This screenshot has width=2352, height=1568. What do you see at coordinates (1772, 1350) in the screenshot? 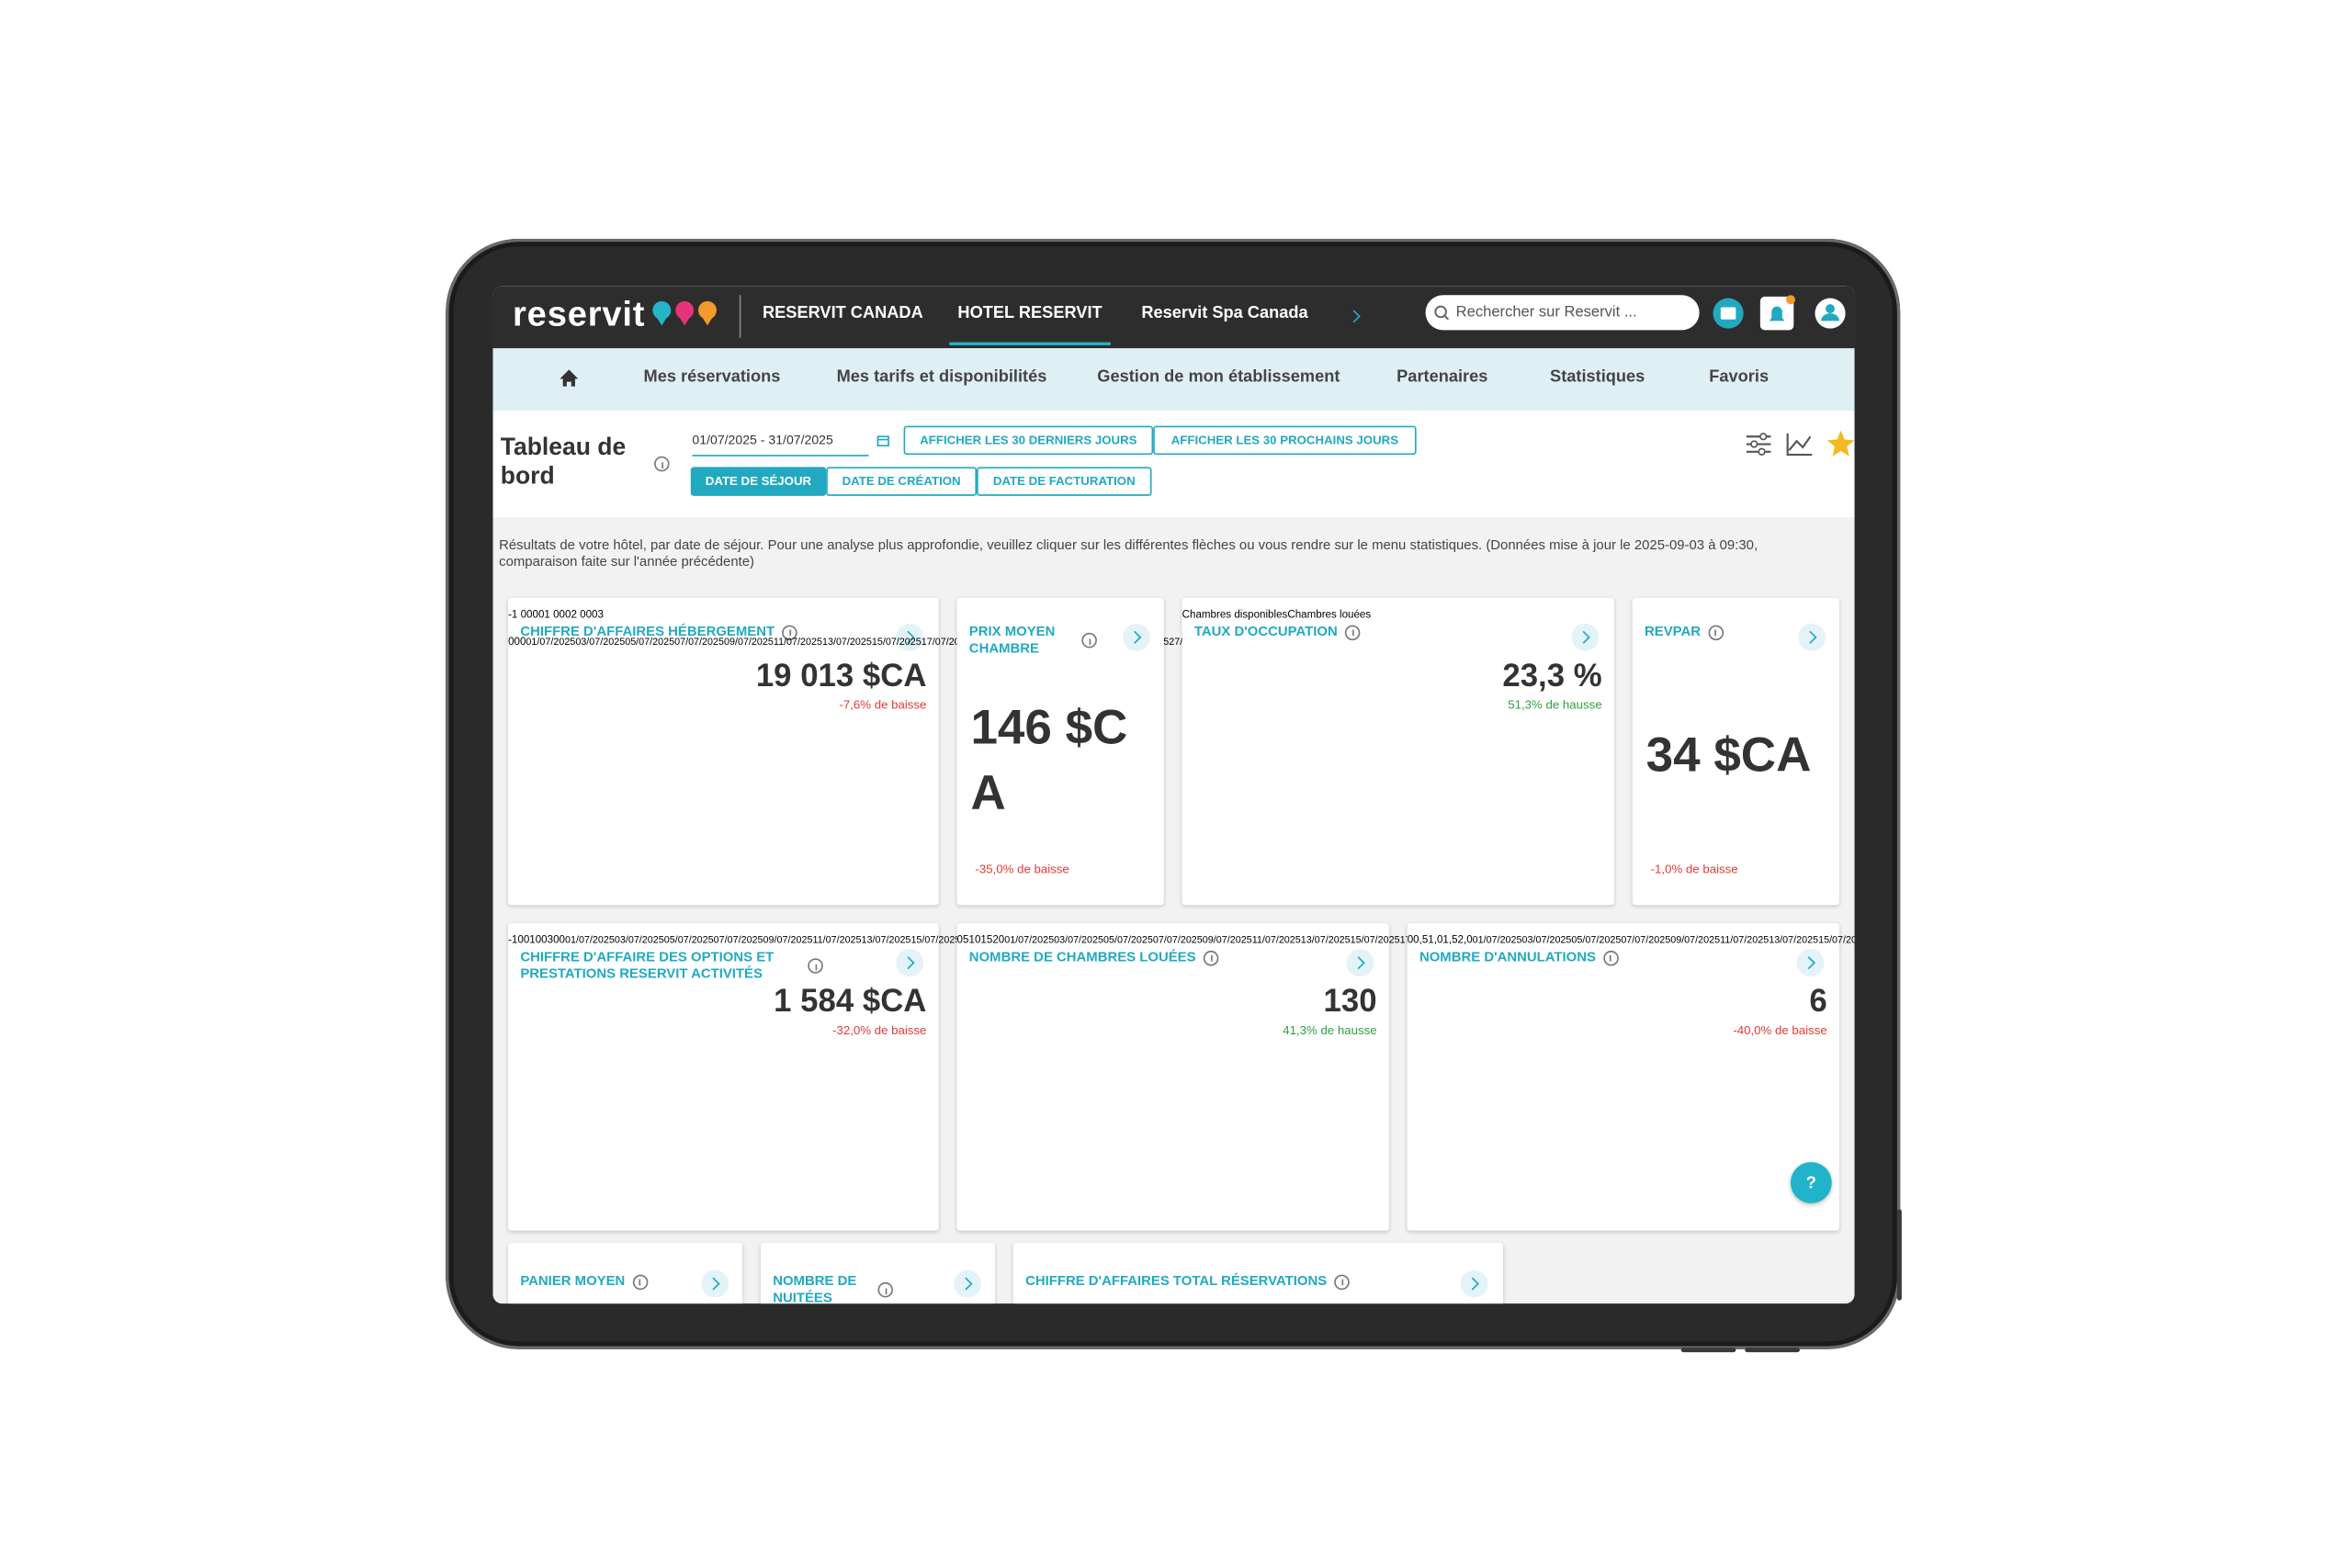
I see `bottom-button` at bounding box center [1772, 1350].